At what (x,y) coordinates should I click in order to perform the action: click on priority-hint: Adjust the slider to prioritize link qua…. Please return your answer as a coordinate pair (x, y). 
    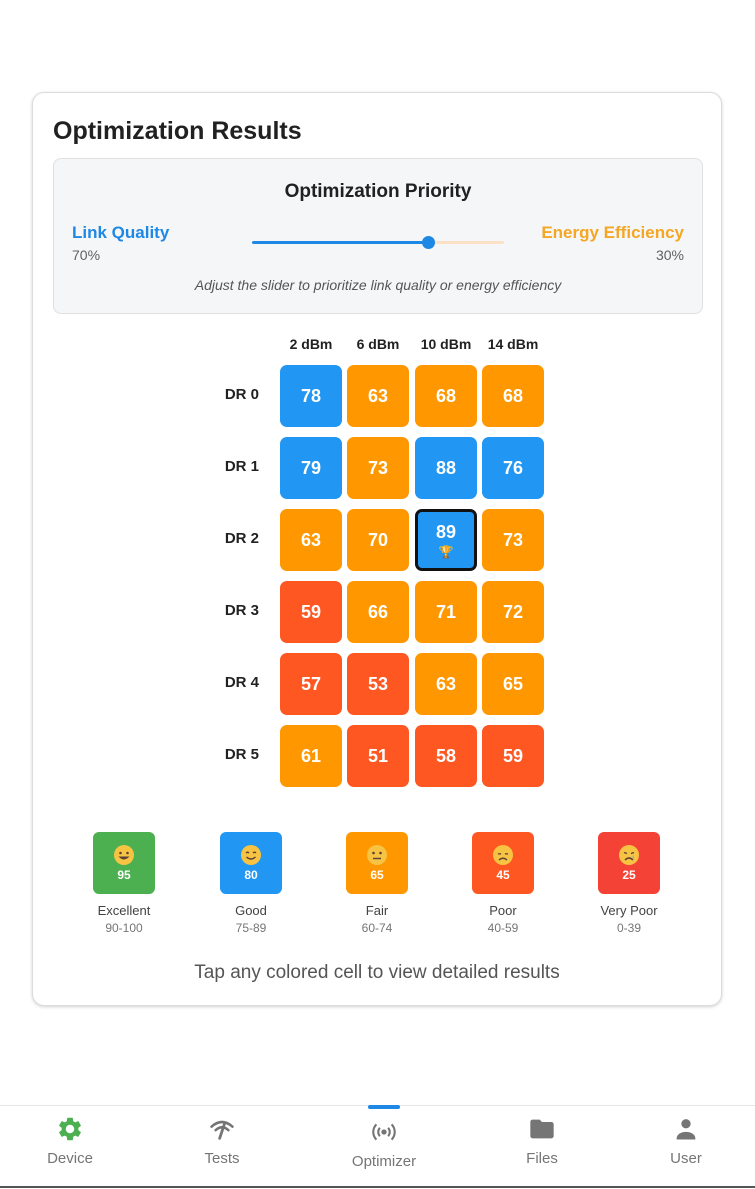
    Looking at the image, I should click on (378, 285).